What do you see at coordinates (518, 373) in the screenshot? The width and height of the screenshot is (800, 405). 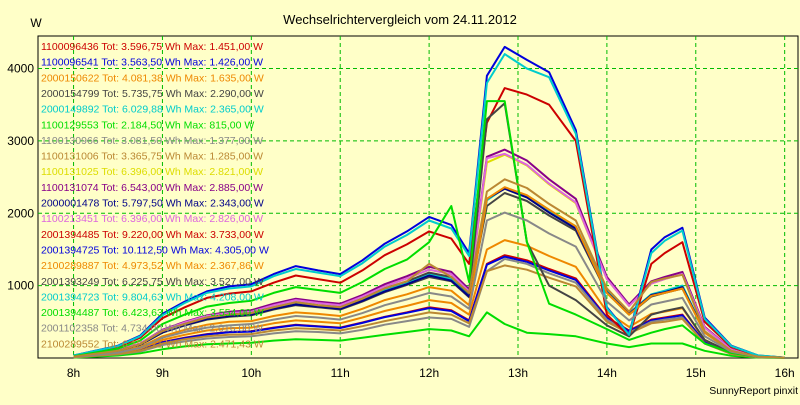 I see `x-tick-label: 13h` at bounding box center [518, 373].